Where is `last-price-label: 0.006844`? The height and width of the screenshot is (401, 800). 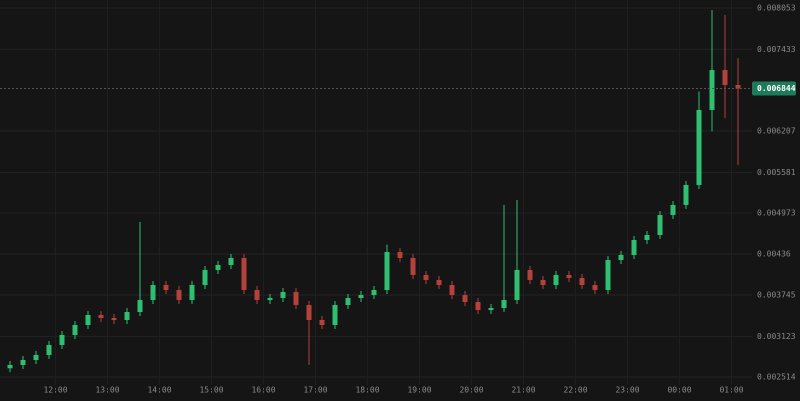 last-price-label: 0.006844 is located at coordinates (776, 88).